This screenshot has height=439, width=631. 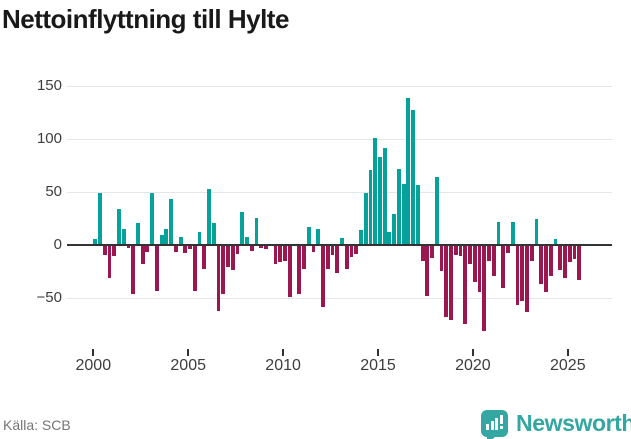 What do you see at coordinates (242, 229) in the screenshot?
I see `bar-2007Q4` at bounding box center [242, 229].